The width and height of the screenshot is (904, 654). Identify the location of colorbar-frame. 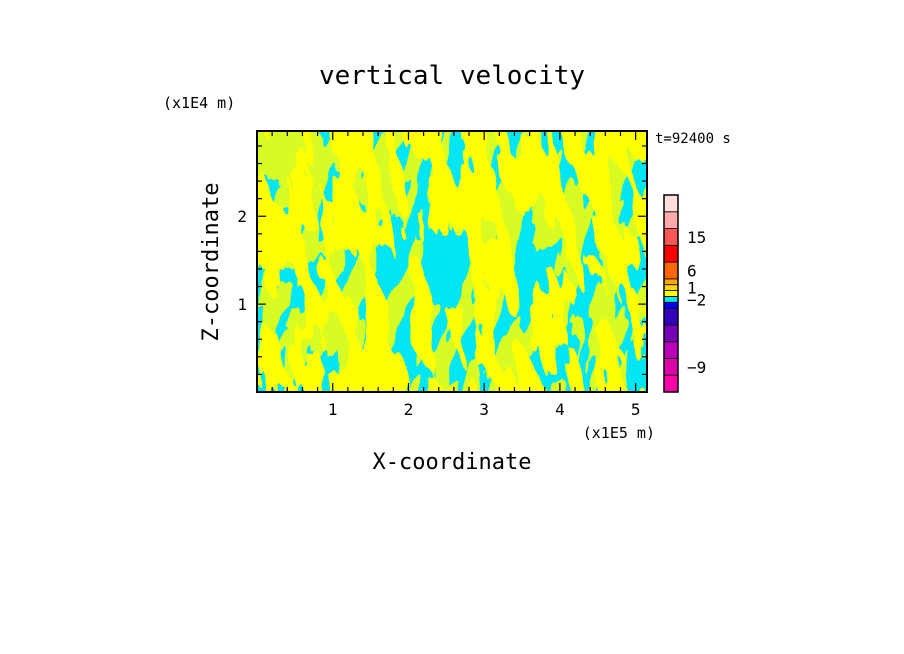
(671, 293).